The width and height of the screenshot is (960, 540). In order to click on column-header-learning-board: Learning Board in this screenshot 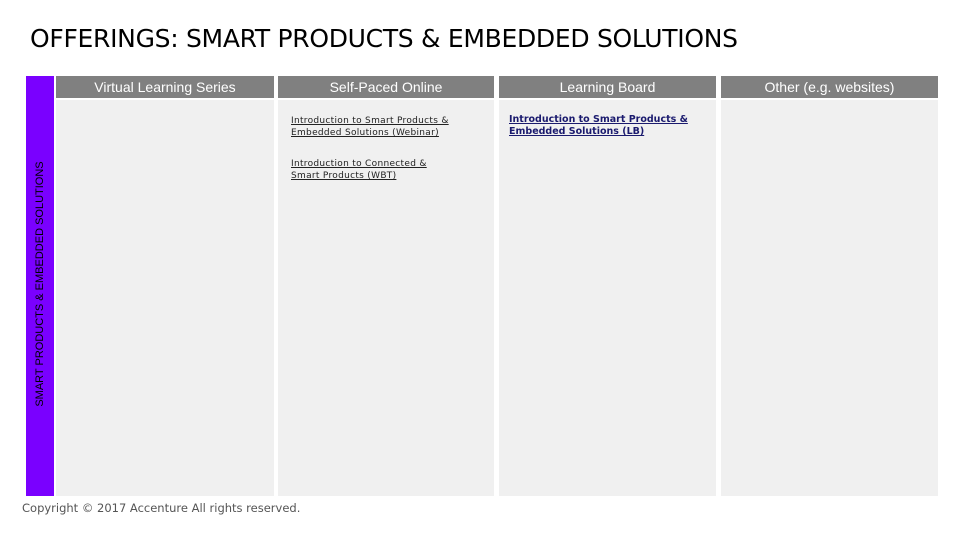, I will do `click(607, 87)`.